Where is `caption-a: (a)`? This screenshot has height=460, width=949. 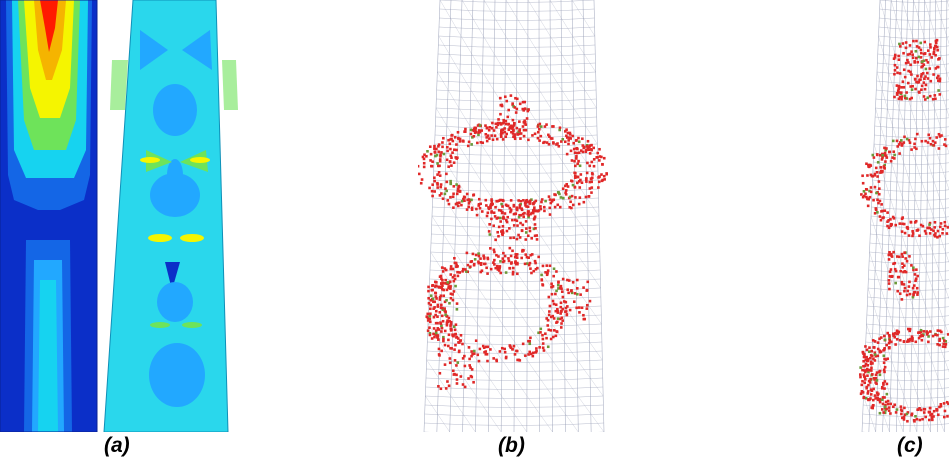 caption-a: (a) is located at coordinates (117, 445).